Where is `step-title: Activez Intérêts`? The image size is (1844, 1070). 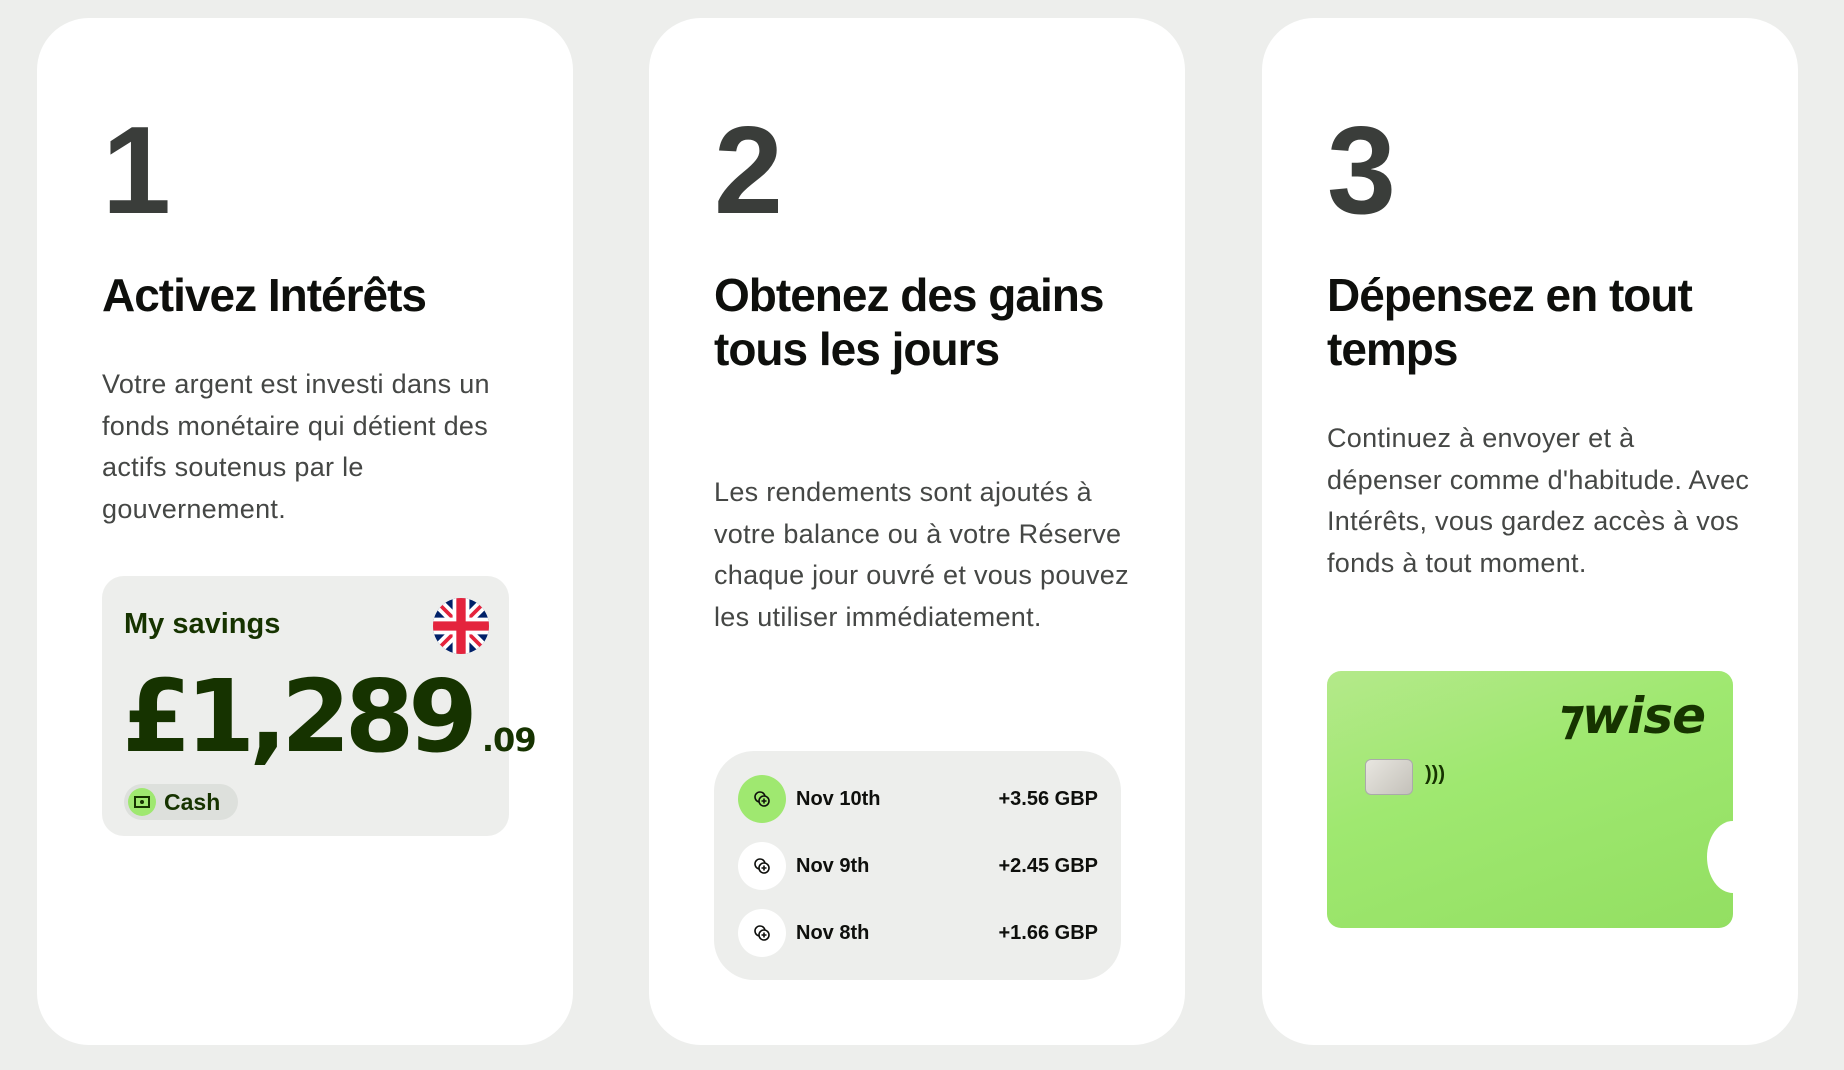
step-title: Activez Intérêts is located at coordinates (264, 295).